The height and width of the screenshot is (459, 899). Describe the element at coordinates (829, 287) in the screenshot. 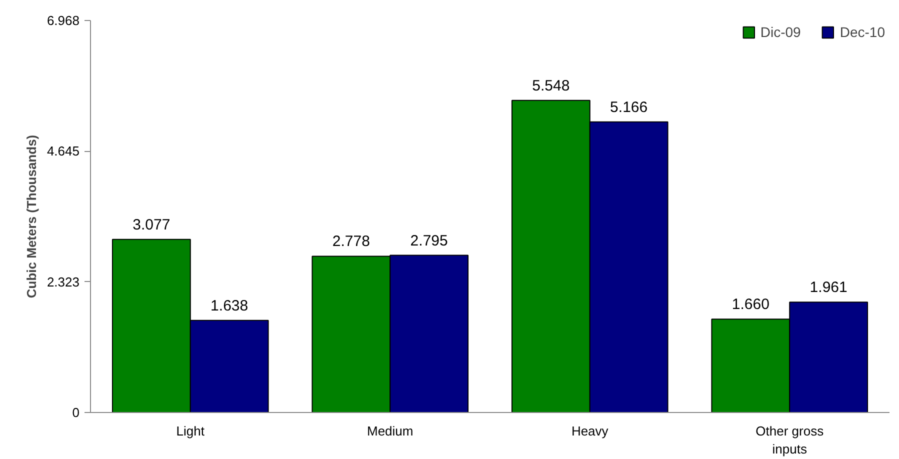

I see `data-label: 1.961` at that location.